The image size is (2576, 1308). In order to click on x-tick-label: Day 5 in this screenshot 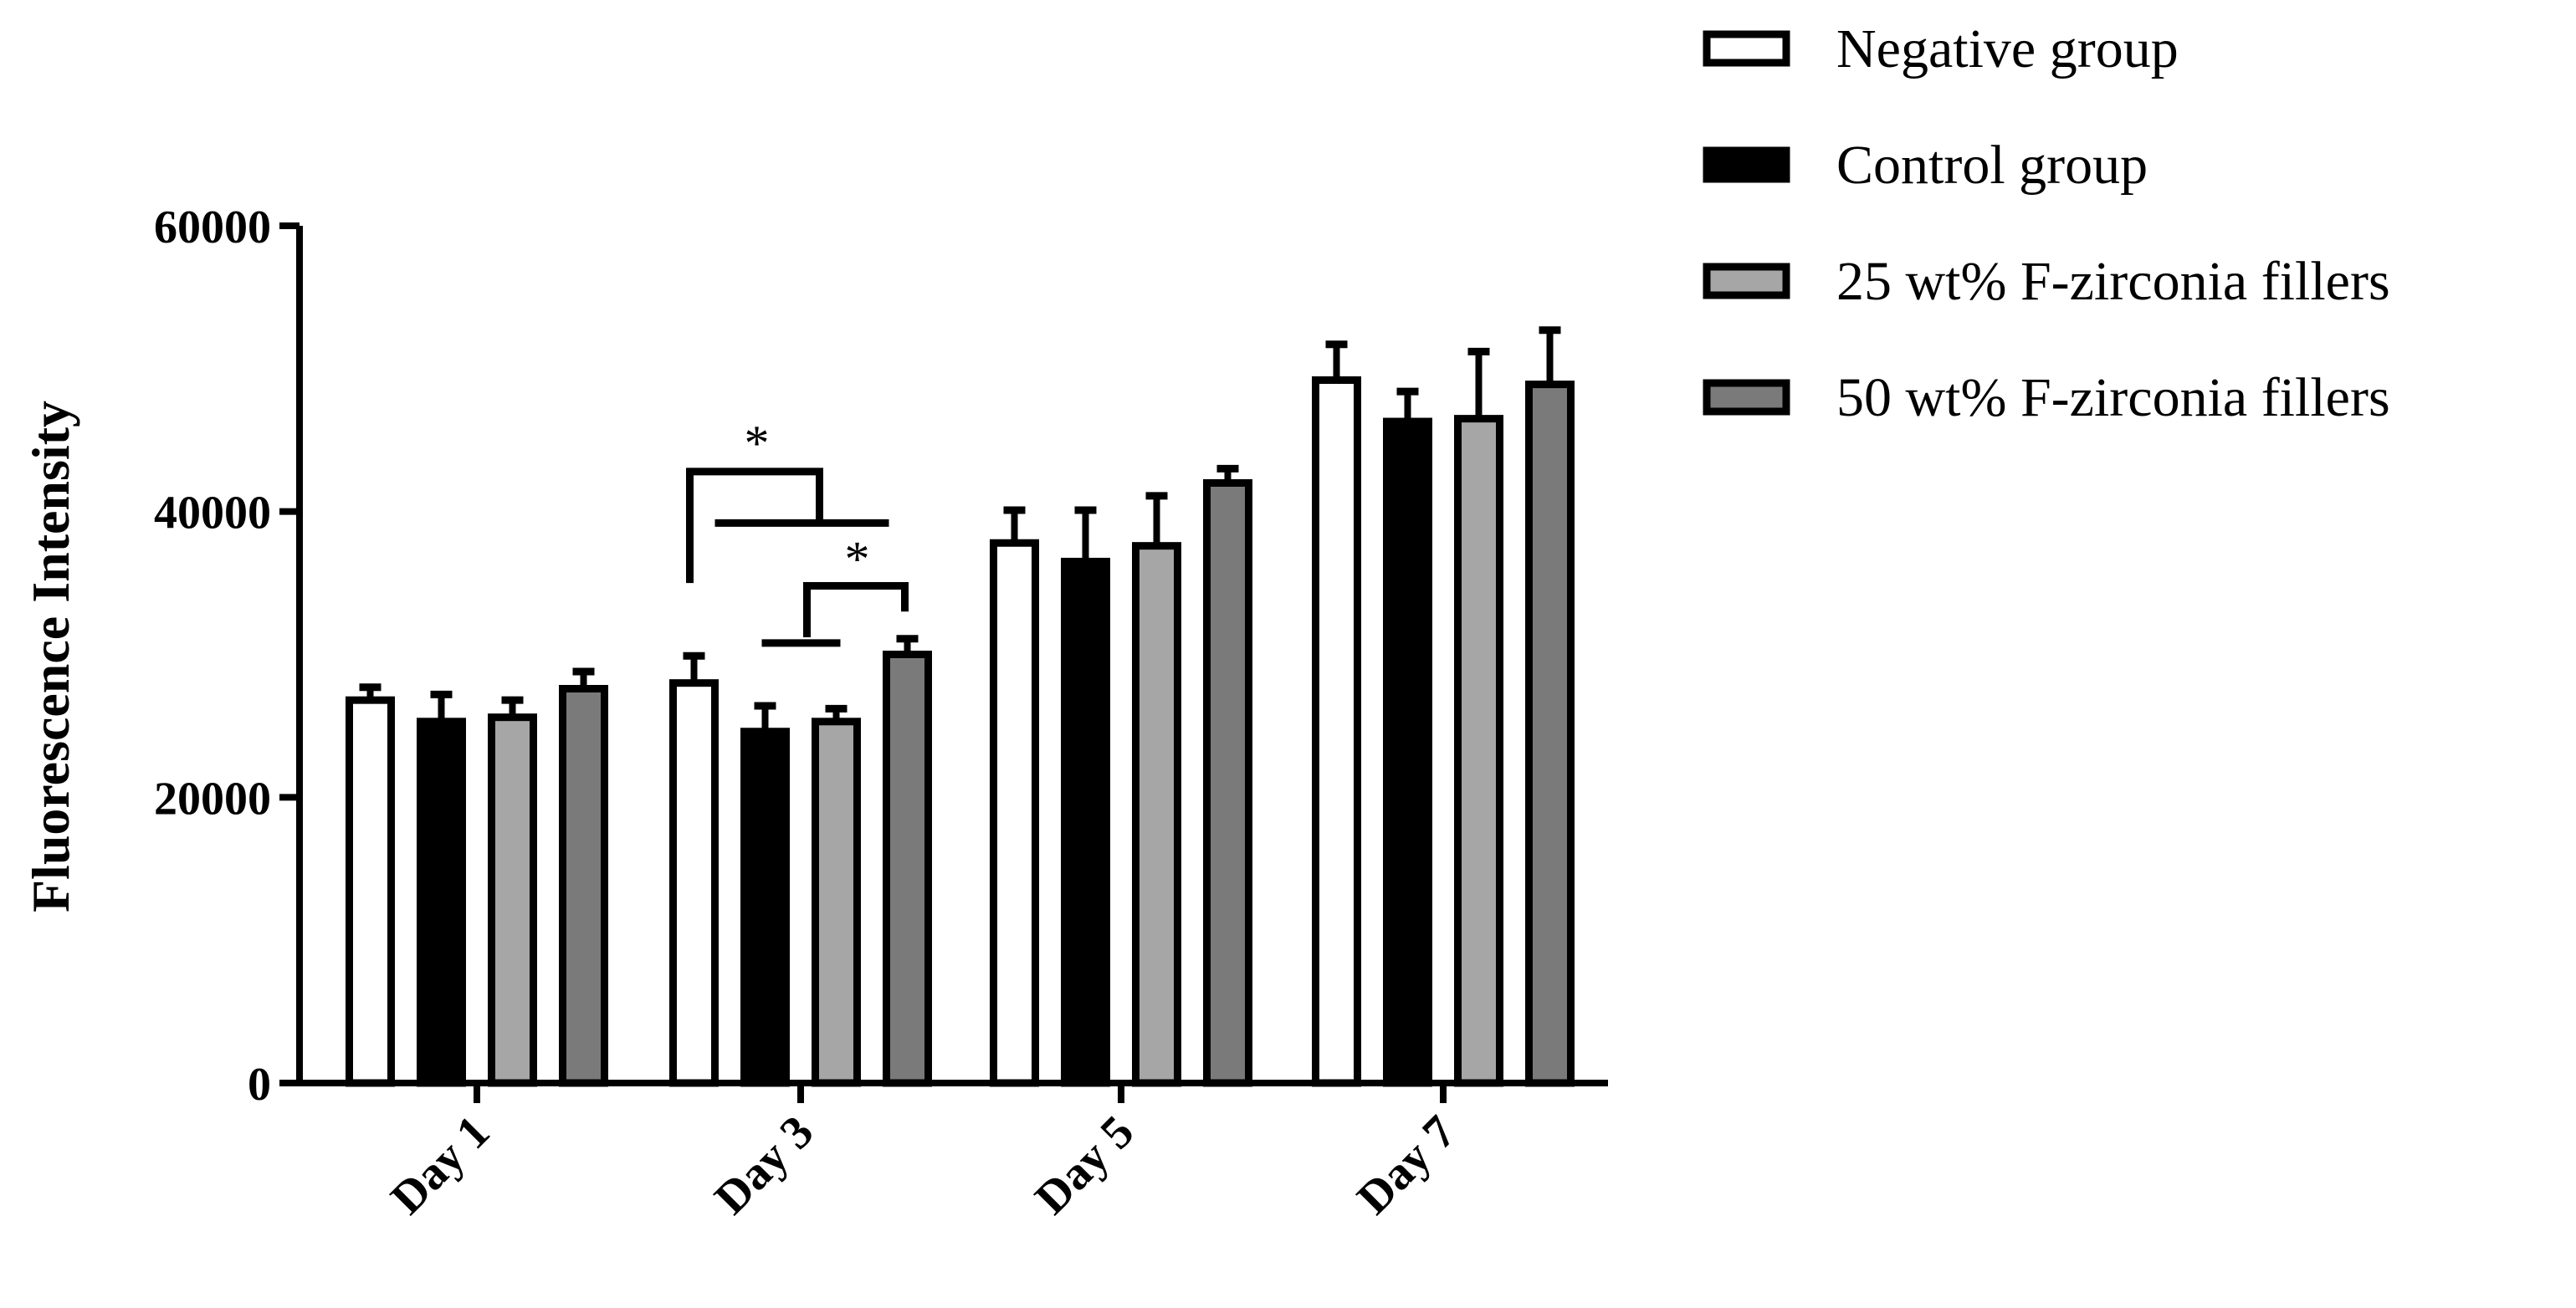, I will do `click(1085, 1165)`.